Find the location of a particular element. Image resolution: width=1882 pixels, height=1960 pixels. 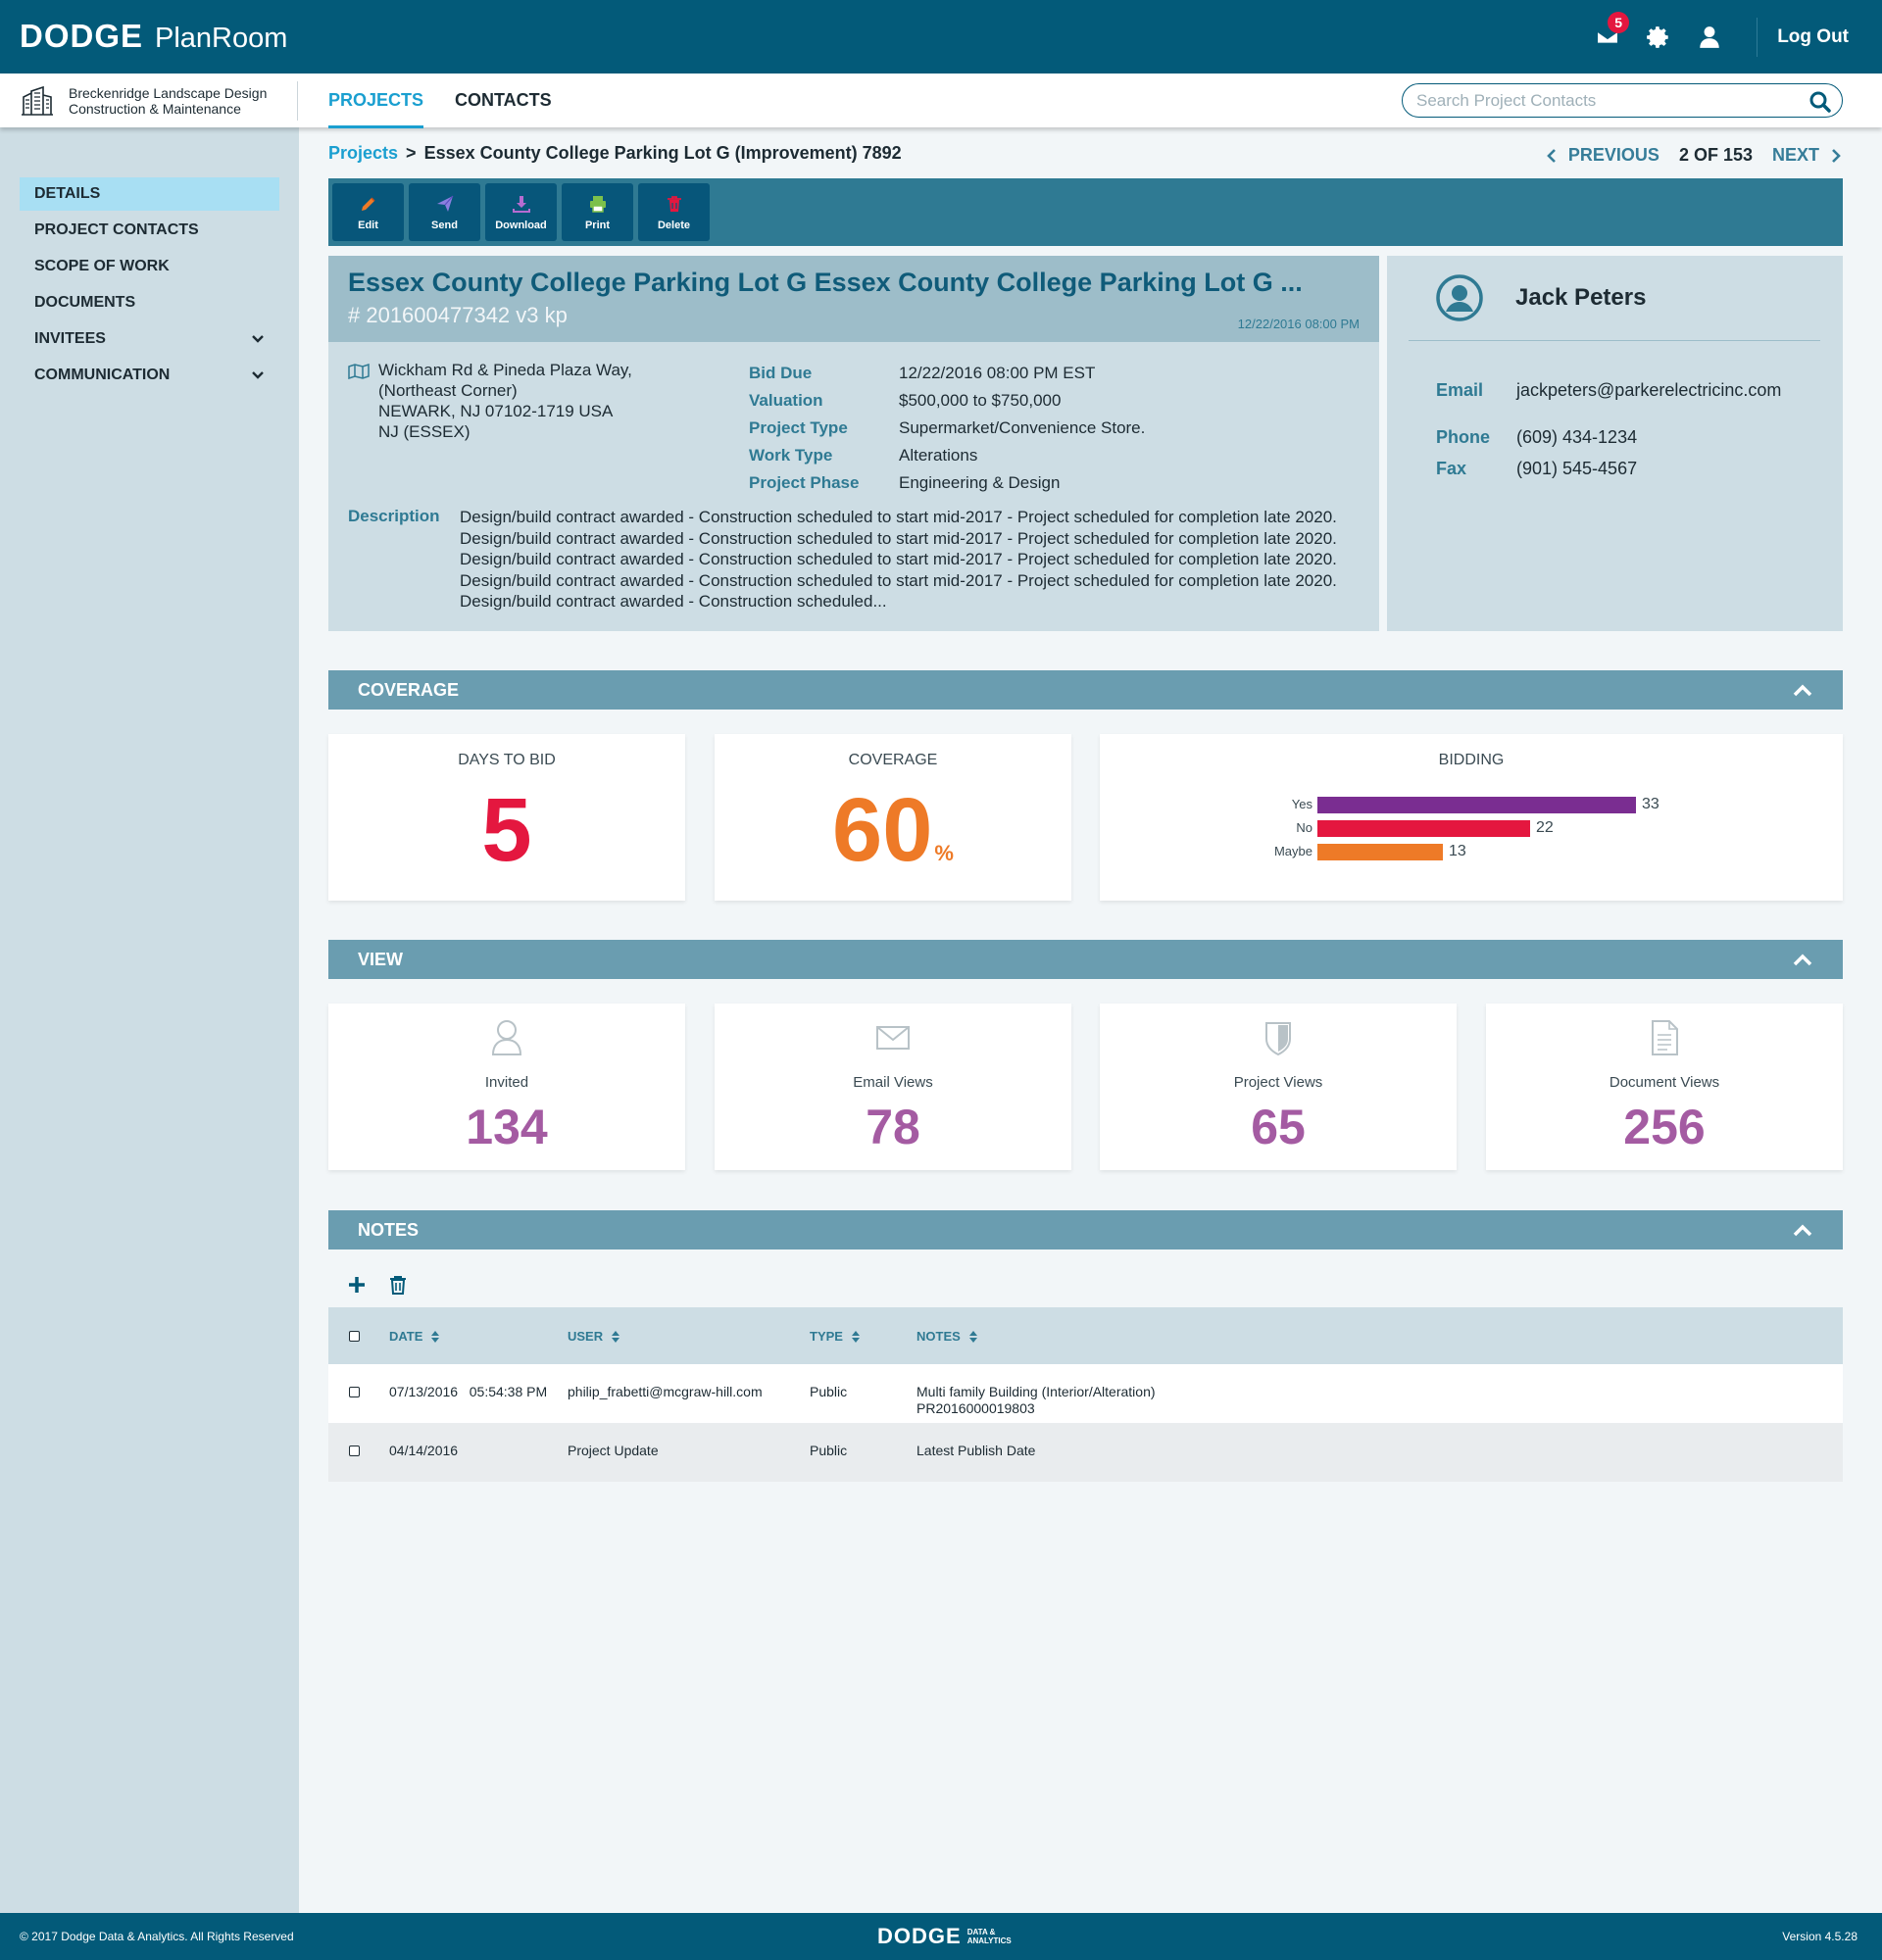

column-label: USER is located at coordinates (586, 1336).